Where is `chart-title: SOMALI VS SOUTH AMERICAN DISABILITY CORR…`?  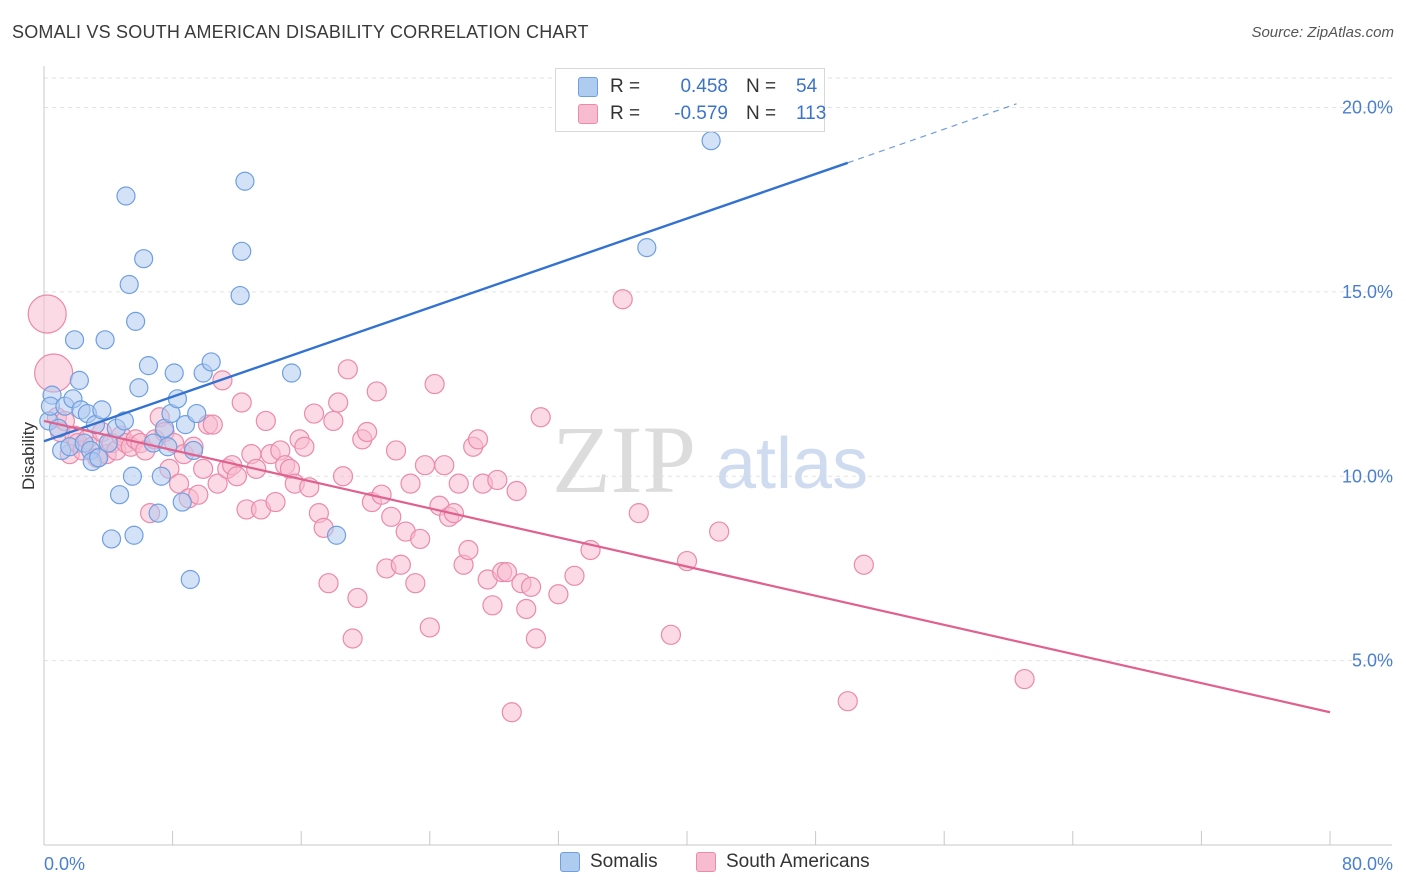 chart-title: SOMALI VS SOUTH AMERICAN DISABILITY CORR… is located at coordinates (300, 32).